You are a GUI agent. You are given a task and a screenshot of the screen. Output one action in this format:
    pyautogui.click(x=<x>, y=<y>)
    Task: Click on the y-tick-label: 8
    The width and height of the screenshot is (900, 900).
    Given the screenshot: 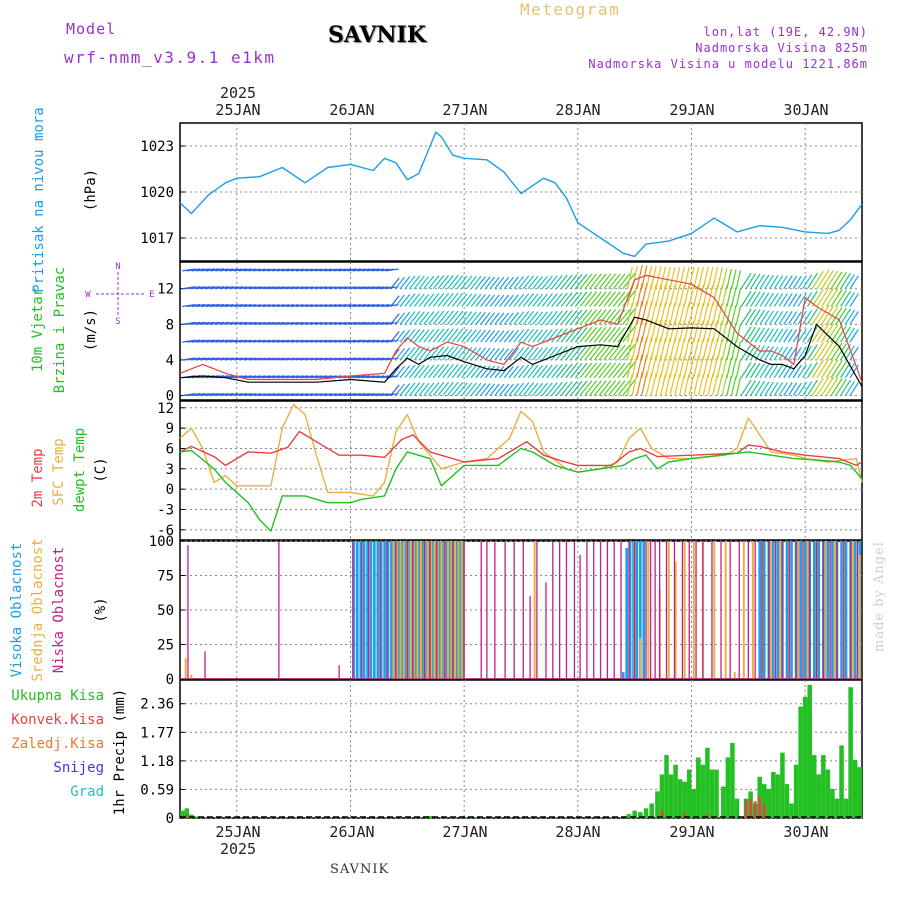 What is the action you would take?
    pyautogui.click(x=170, y=325)
    